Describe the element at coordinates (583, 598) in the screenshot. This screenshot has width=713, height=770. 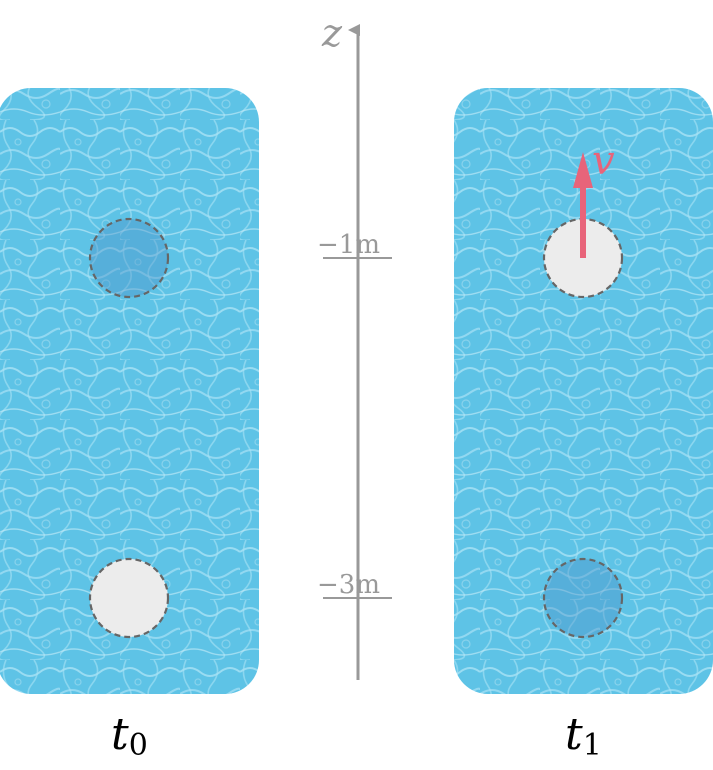
I see `bubble-t1-lower` at that location.